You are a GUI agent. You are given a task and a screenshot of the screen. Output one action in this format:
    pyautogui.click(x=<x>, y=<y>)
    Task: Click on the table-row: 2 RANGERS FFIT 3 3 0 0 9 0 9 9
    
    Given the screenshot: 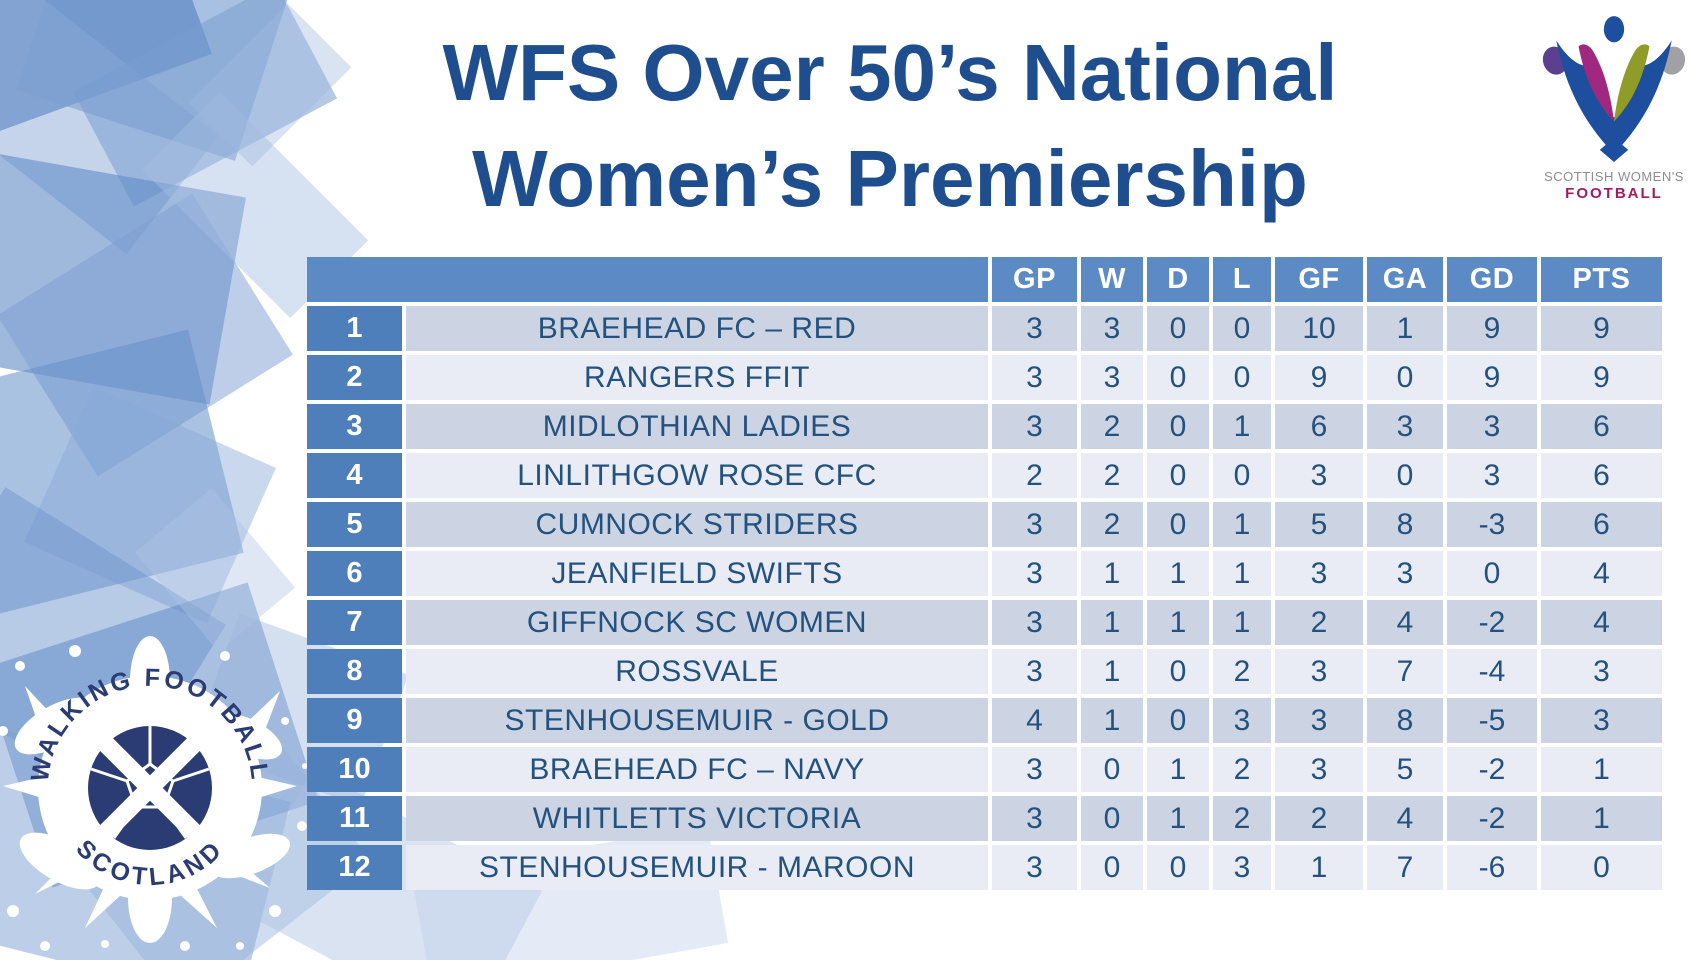 What is the action you would take?
    pyautogui.click(x=984, y=377)
    